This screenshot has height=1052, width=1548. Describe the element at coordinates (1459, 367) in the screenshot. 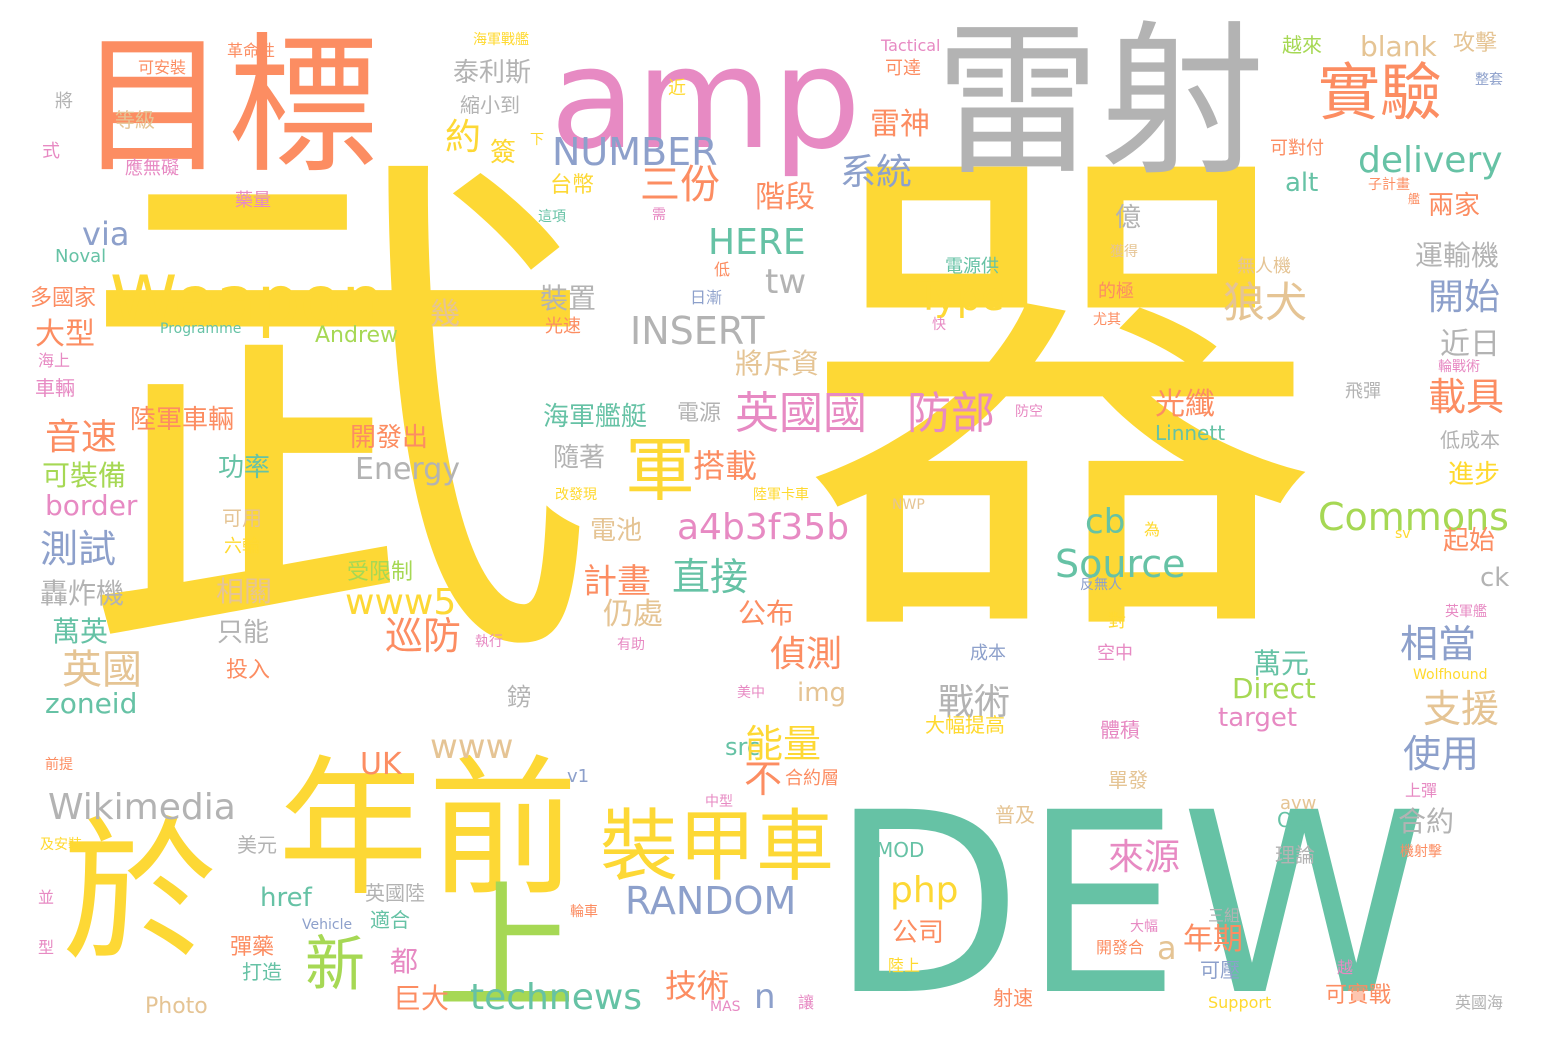

I see `word-lunzhanshu: 輪戰術` at that location.